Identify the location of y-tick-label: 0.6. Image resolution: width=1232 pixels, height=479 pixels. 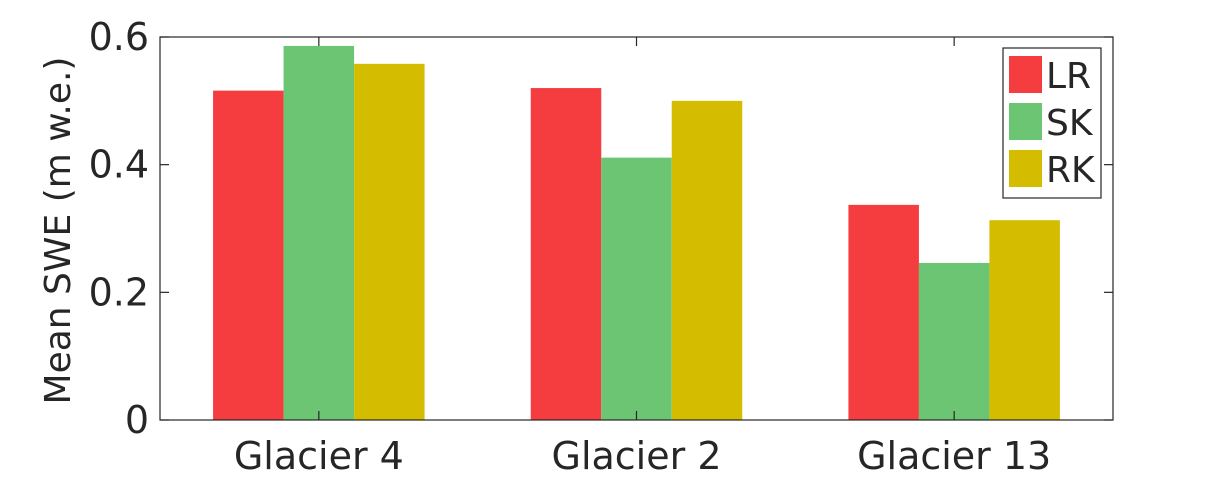
(119, 37).